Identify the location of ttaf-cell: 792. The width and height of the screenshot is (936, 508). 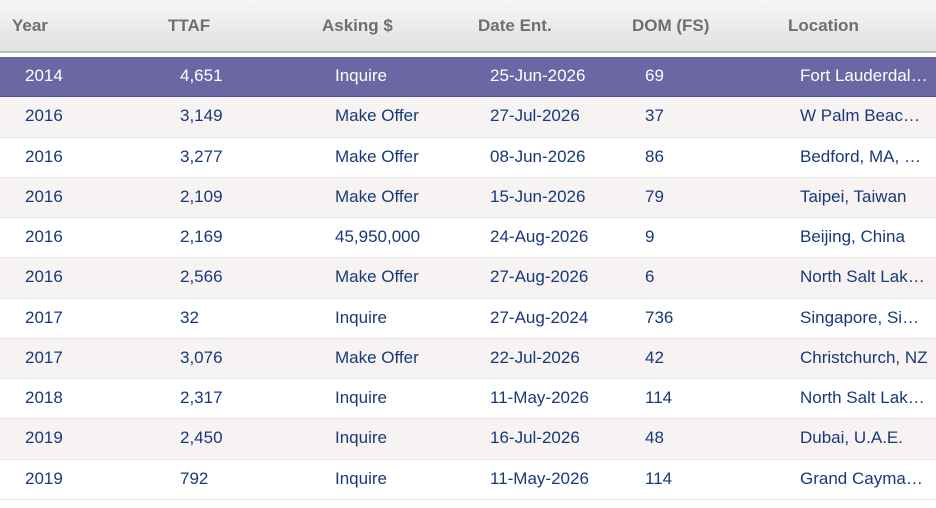
(194, 478).